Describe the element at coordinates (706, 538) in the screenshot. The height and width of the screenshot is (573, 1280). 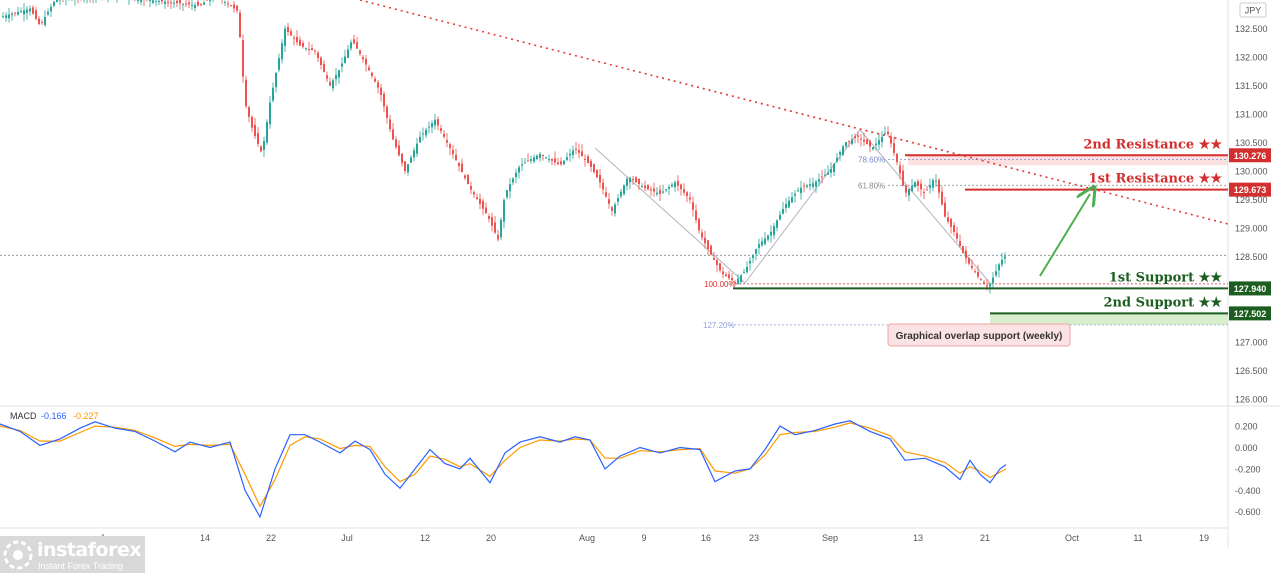
I see `time-tick-label: 16` at that location.